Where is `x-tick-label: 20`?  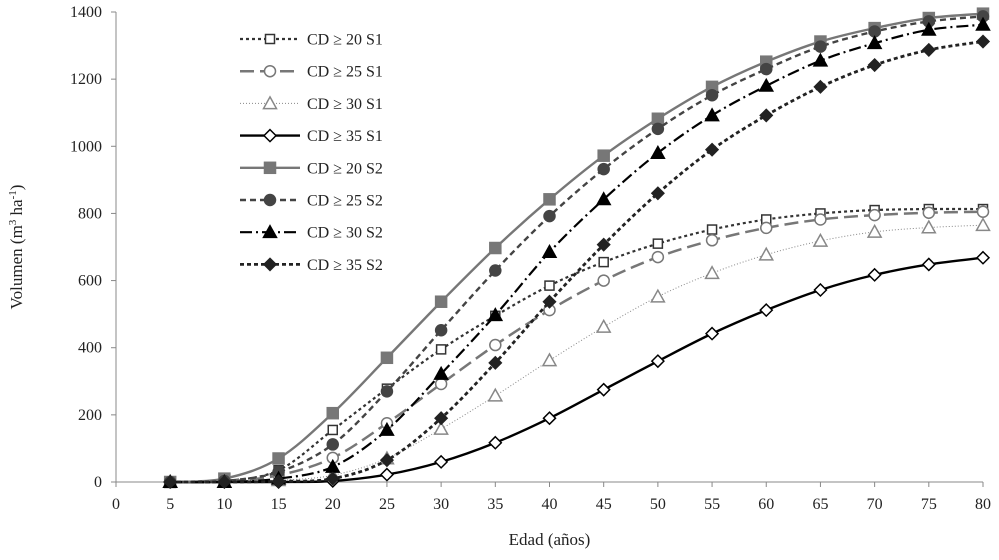 x-tick-label: 20 is located at coordinates (333, 504).